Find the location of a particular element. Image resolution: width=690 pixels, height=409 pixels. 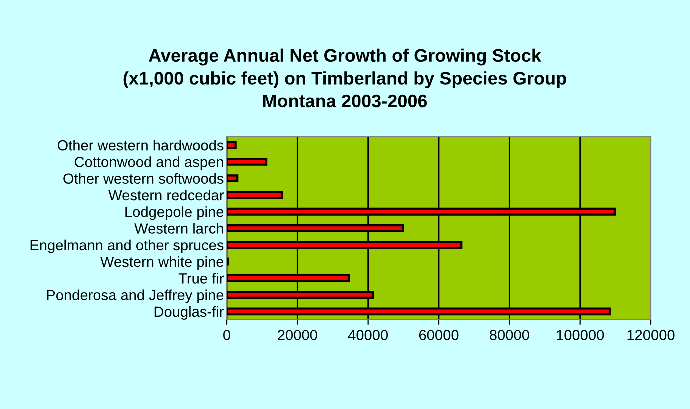

y-tick-label: Western larch is located at coordinates (179, 228).